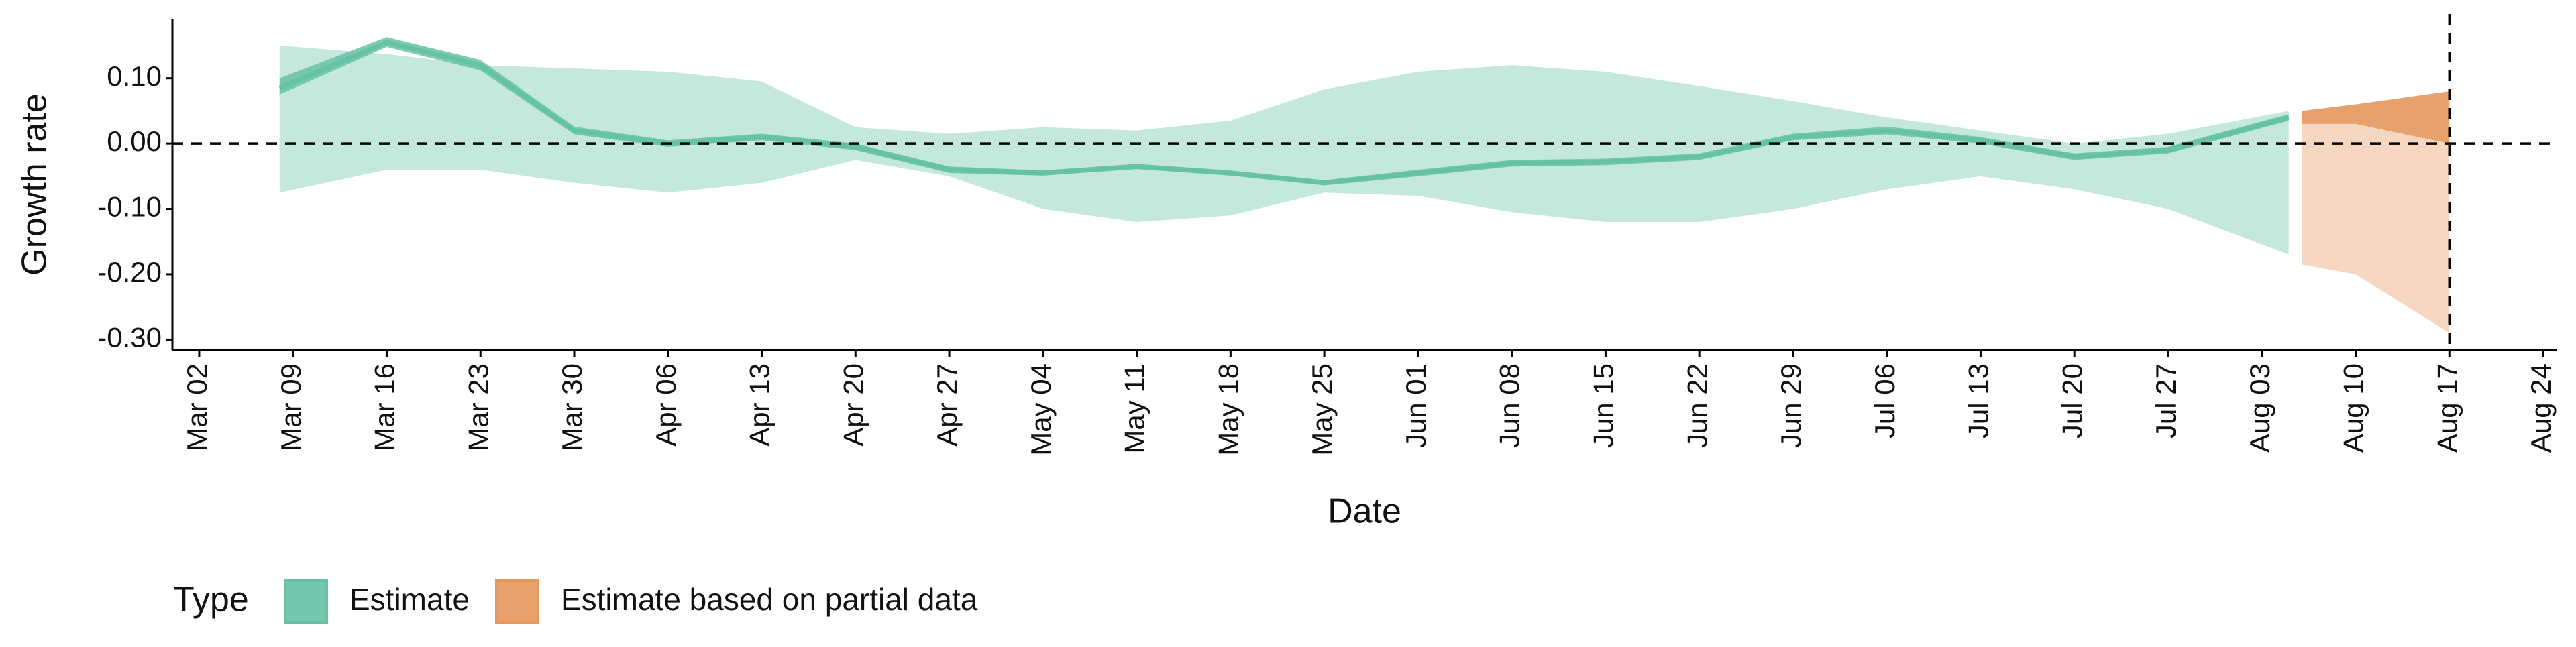 The height and width of the screenshot is (647, 2576). What do you see at coordinates (1416, 405) in the screenshot?
I see `x-tick-label: Jun 01` at bounding box center [1416, 405].